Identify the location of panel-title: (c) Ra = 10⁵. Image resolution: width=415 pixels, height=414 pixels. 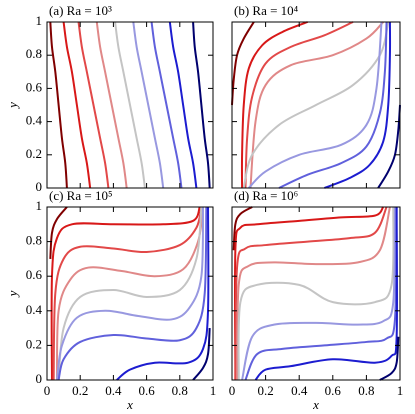
(80, 195).